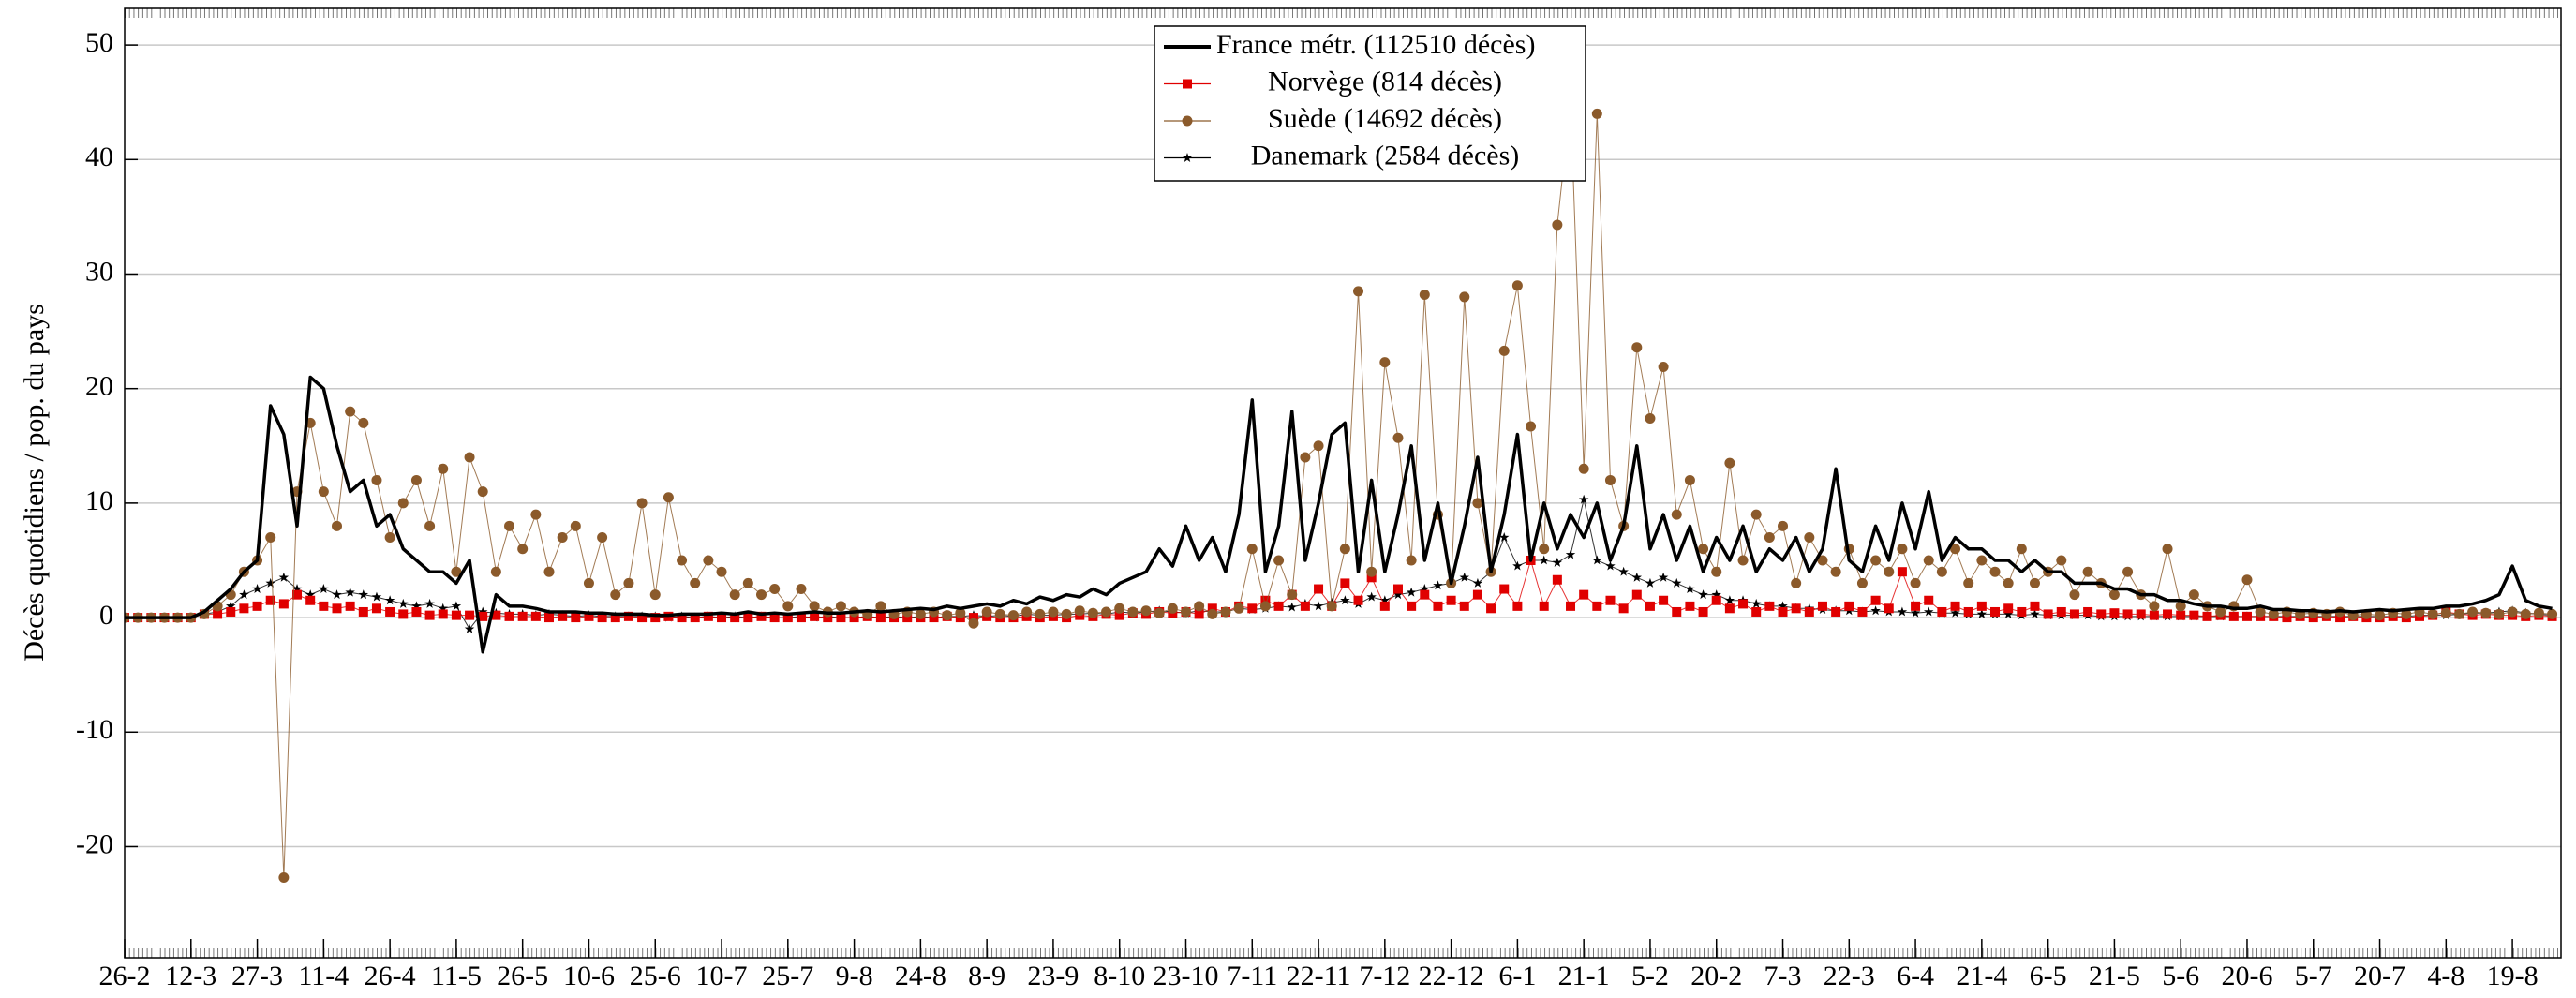  What do you see at coordinates (106, 616) in the screenshot?
I see `y-tick-label: 0` at bounding box center [106, 616].